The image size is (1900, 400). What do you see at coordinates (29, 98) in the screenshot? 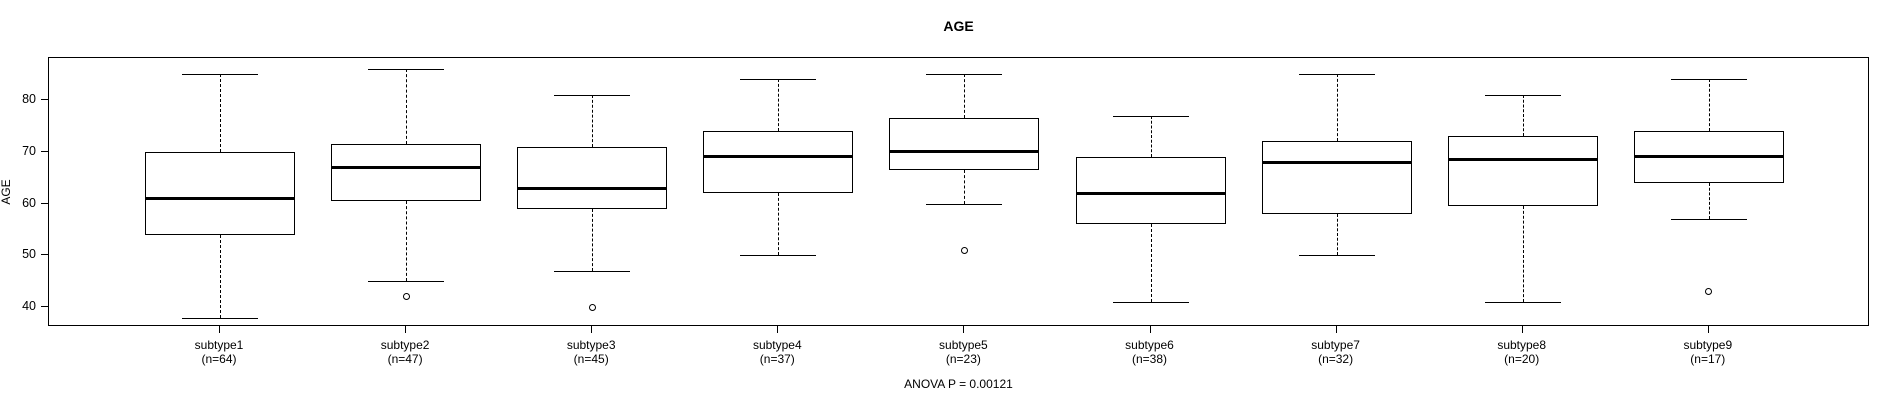
I see `y-tick-label: 80` at bounding box center [29, 98].